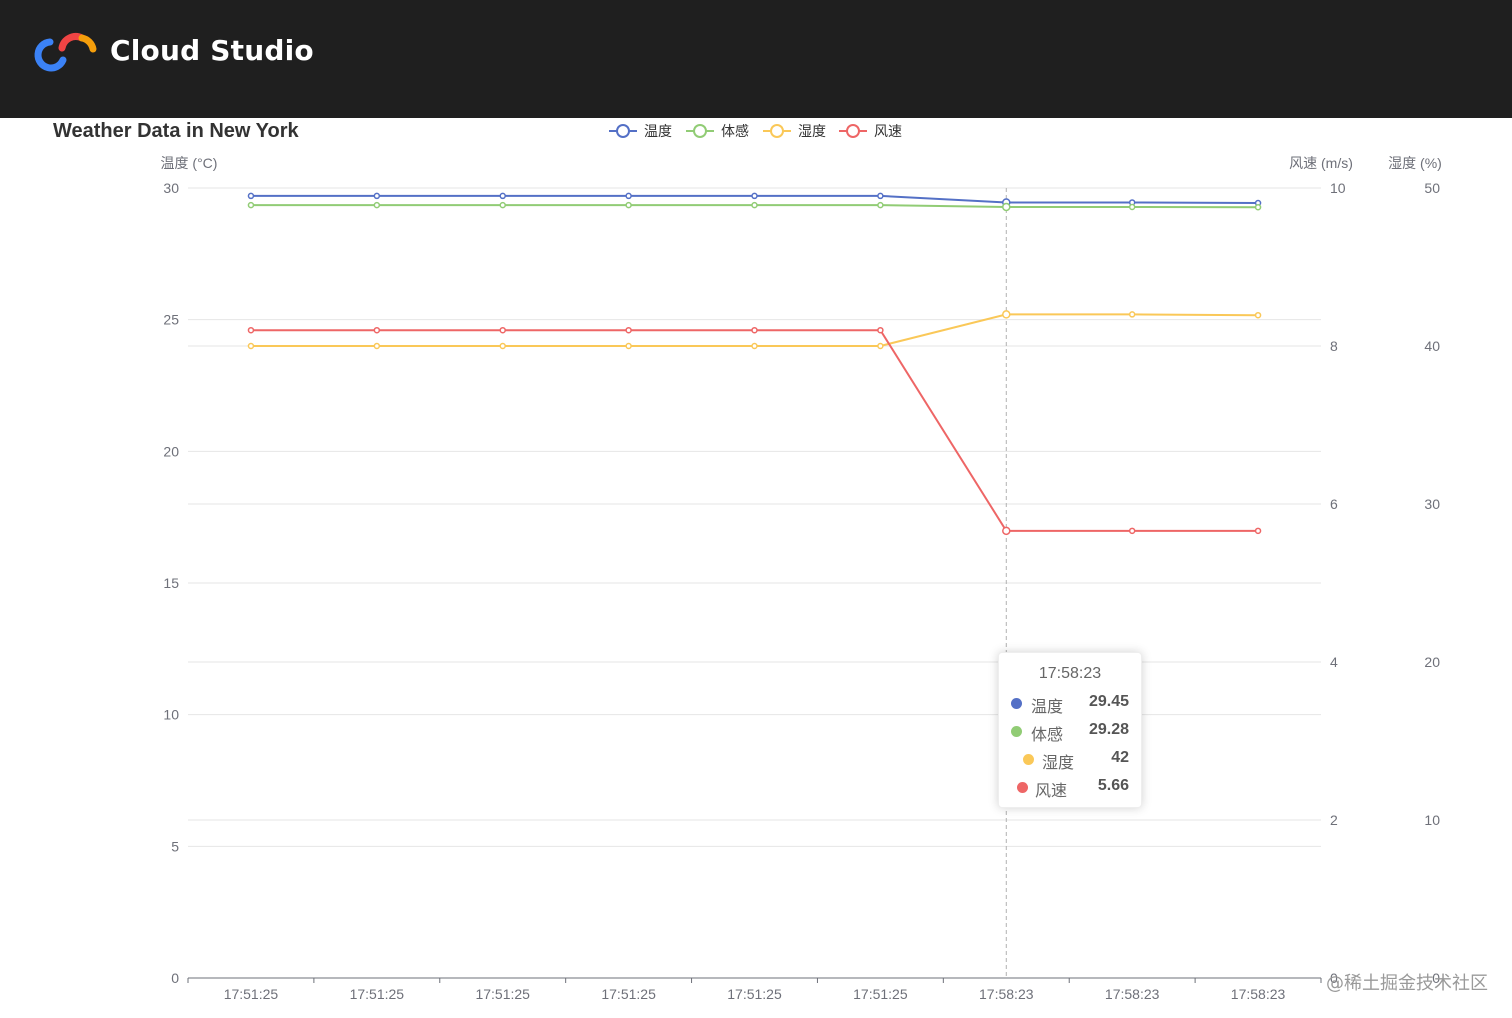  Describe the element at coordinates (1407, 983) in the screenshot. I see `watermark: @稀土掘金技术社区` at that location.